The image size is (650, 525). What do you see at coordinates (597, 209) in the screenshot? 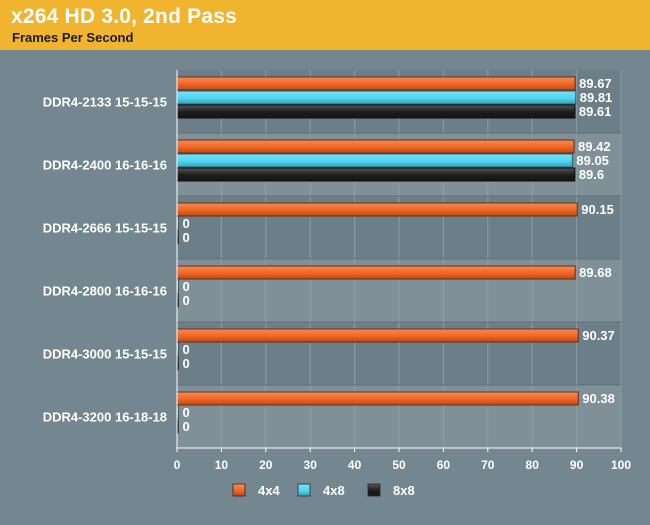
I see `value-label: 90.15` at bounding box center [597, 209].